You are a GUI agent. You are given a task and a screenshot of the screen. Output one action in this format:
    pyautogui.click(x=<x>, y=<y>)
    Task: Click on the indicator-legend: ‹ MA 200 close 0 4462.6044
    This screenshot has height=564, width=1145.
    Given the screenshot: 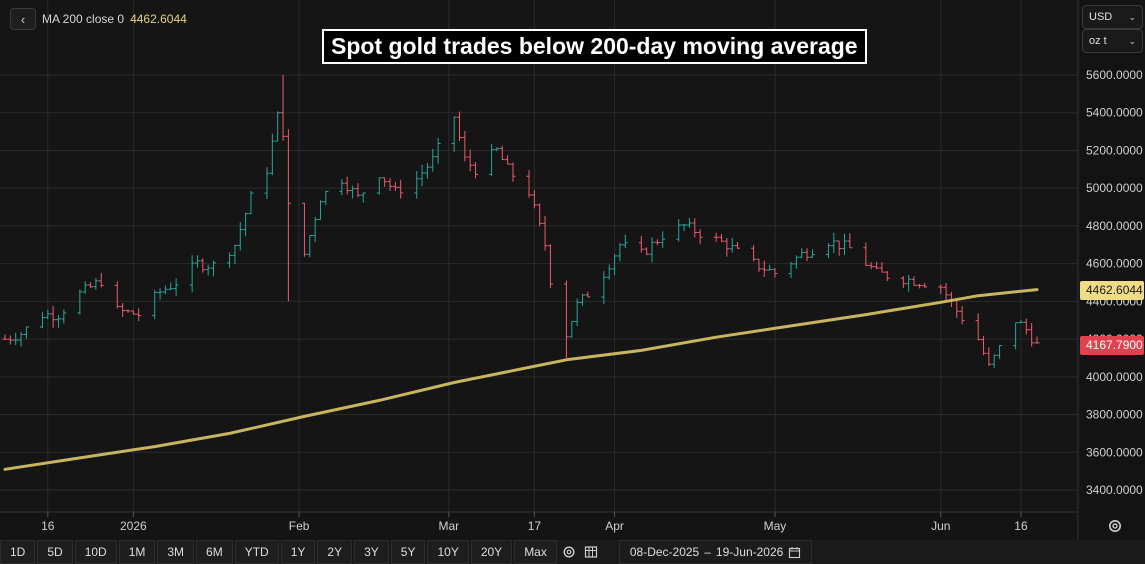 What is the action you would take?
    pyautogui.click(x=98, y=19)
    